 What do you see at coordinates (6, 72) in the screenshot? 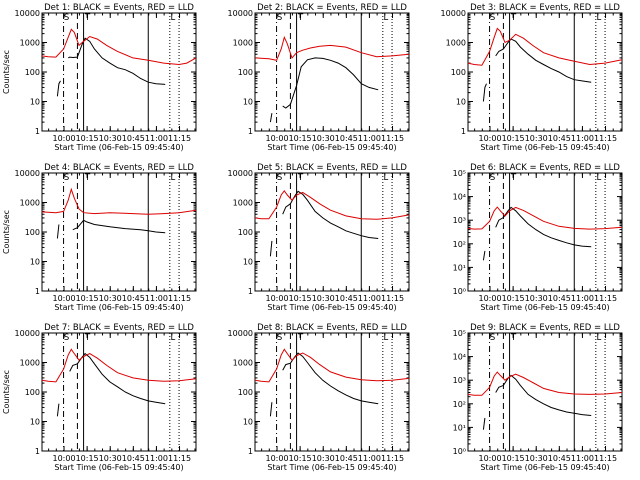
I see `y-axis-label: Counts/sec` at bounding box center [6, 72].